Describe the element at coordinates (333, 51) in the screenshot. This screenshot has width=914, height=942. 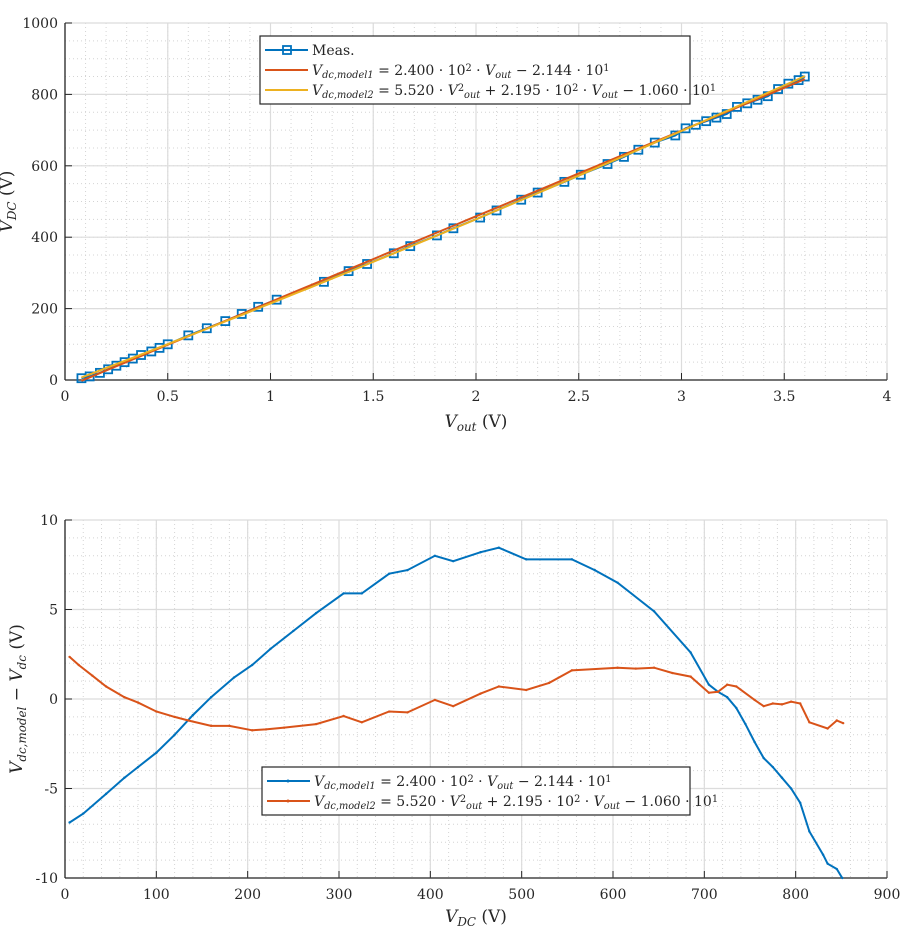
I see `text-part: Meas.` at that location.